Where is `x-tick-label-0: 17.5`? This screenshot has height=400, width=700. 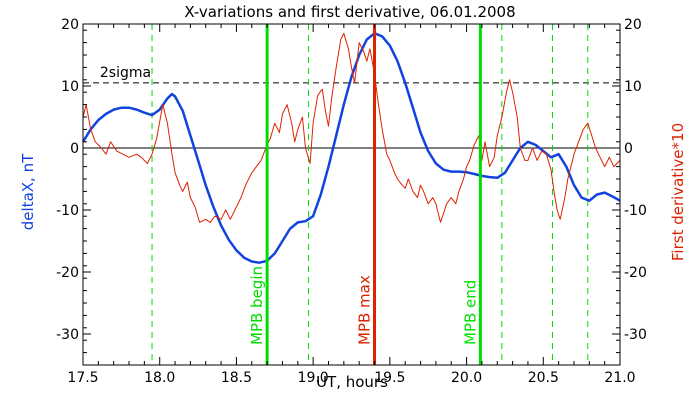 x-tick-label-0: 17.5 is located at coordinates (82, 378).